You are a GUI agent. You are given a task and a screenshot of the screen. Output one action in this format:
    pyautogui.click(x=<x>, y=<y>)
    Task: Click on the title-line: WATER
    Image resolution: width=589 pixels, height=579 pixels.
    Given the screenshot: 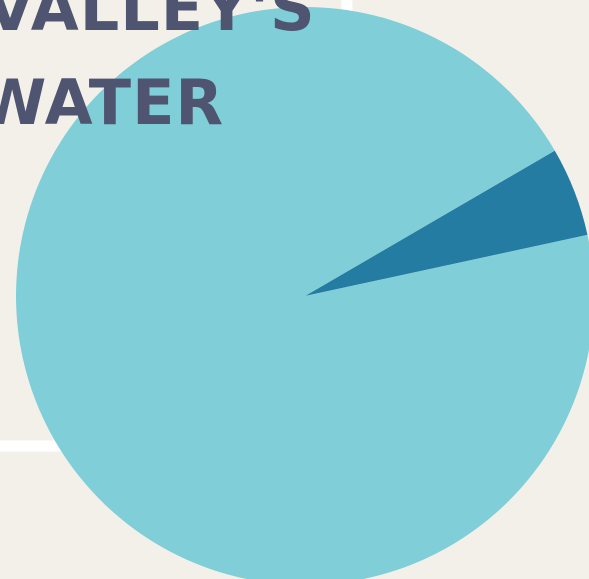 What is the action you would take?
    pyautogui.click(x=112, y=102)
    